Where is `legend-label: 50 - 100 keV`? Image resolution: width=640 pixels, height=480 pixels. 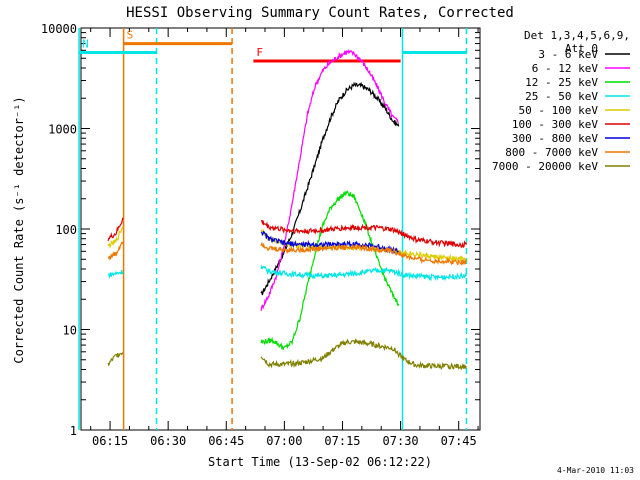
legend-label: 50 - 100 keV is located at coordinates (558, 110).